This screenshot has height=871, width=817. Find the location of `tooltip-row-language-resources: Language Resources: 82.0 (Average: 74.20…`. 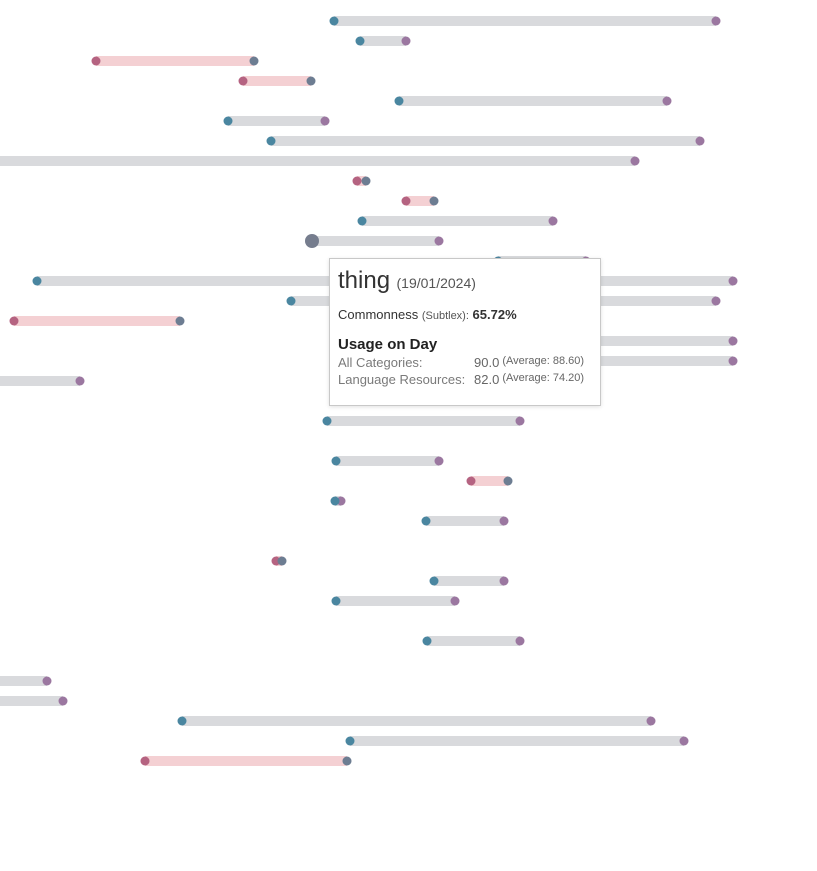

tooltip-row-language-resources: Language Resources: 82.0 (Average: 74.20… is located at coordinates (465, 379).